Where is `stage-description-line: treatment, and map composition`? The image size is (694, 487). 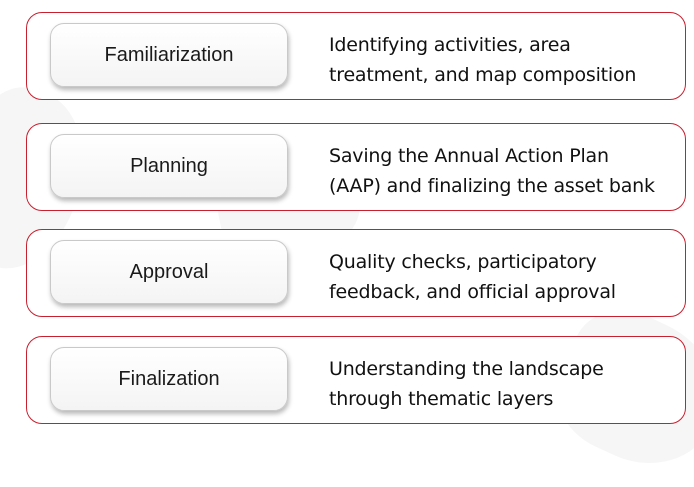 stage-description-line: treatment, and map composition is located at coordinates (483, 75).